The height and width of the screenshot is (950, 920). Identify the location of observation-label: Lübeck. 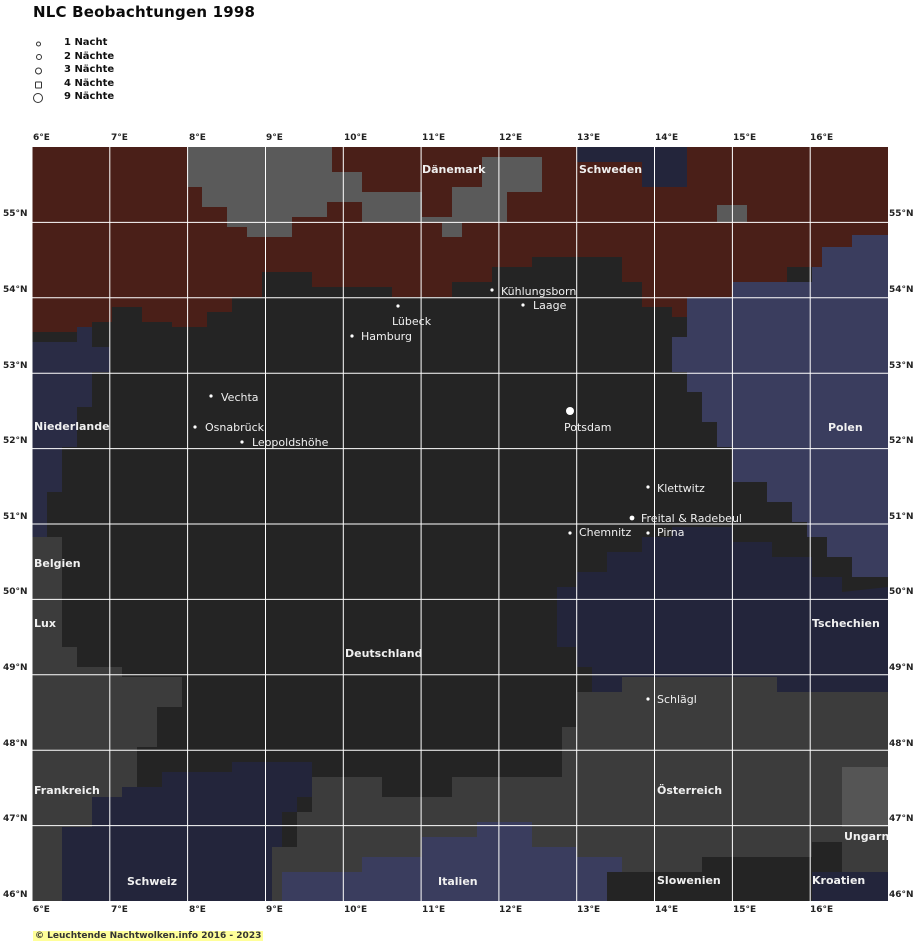
(412, 321).